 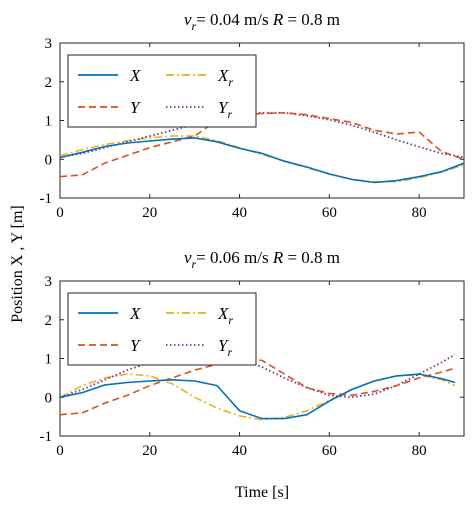 I want to click on title-rest: = 0.06 m/s, so click(x=234, y=257).